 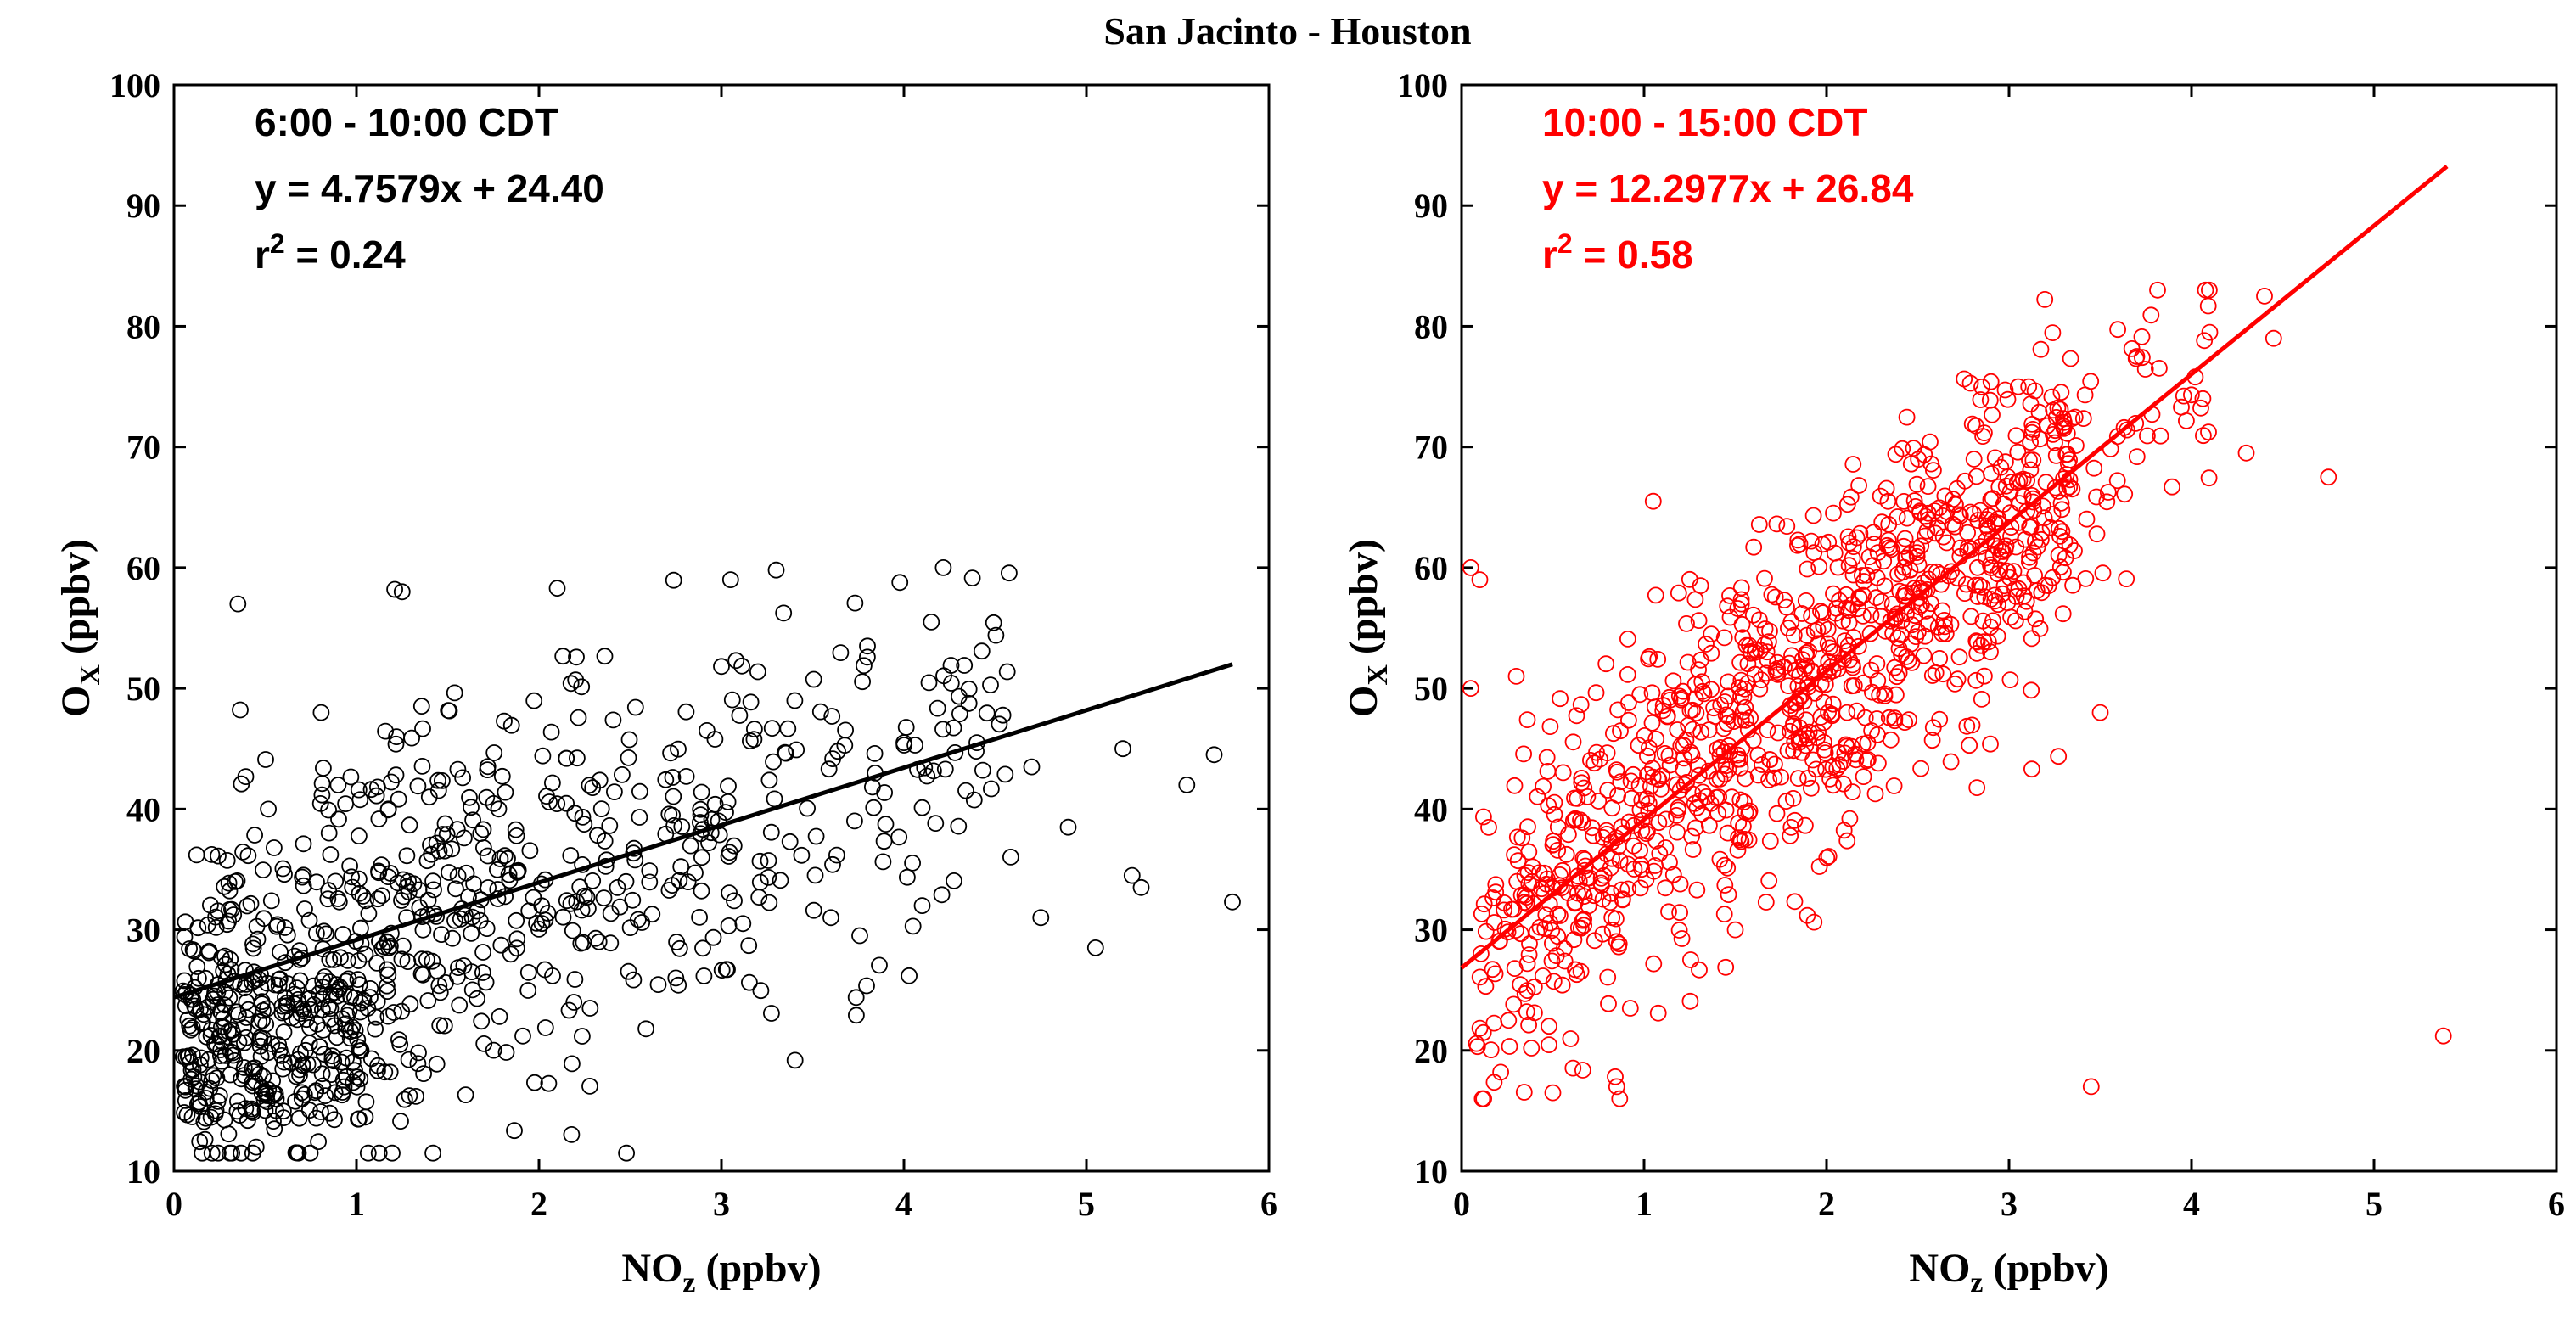 What do you see at coordinates (1728, 188) in the screenshot?
I see `annotation-equation: y = 12.2977x + 26.84` at bounding box center [1728, 188].